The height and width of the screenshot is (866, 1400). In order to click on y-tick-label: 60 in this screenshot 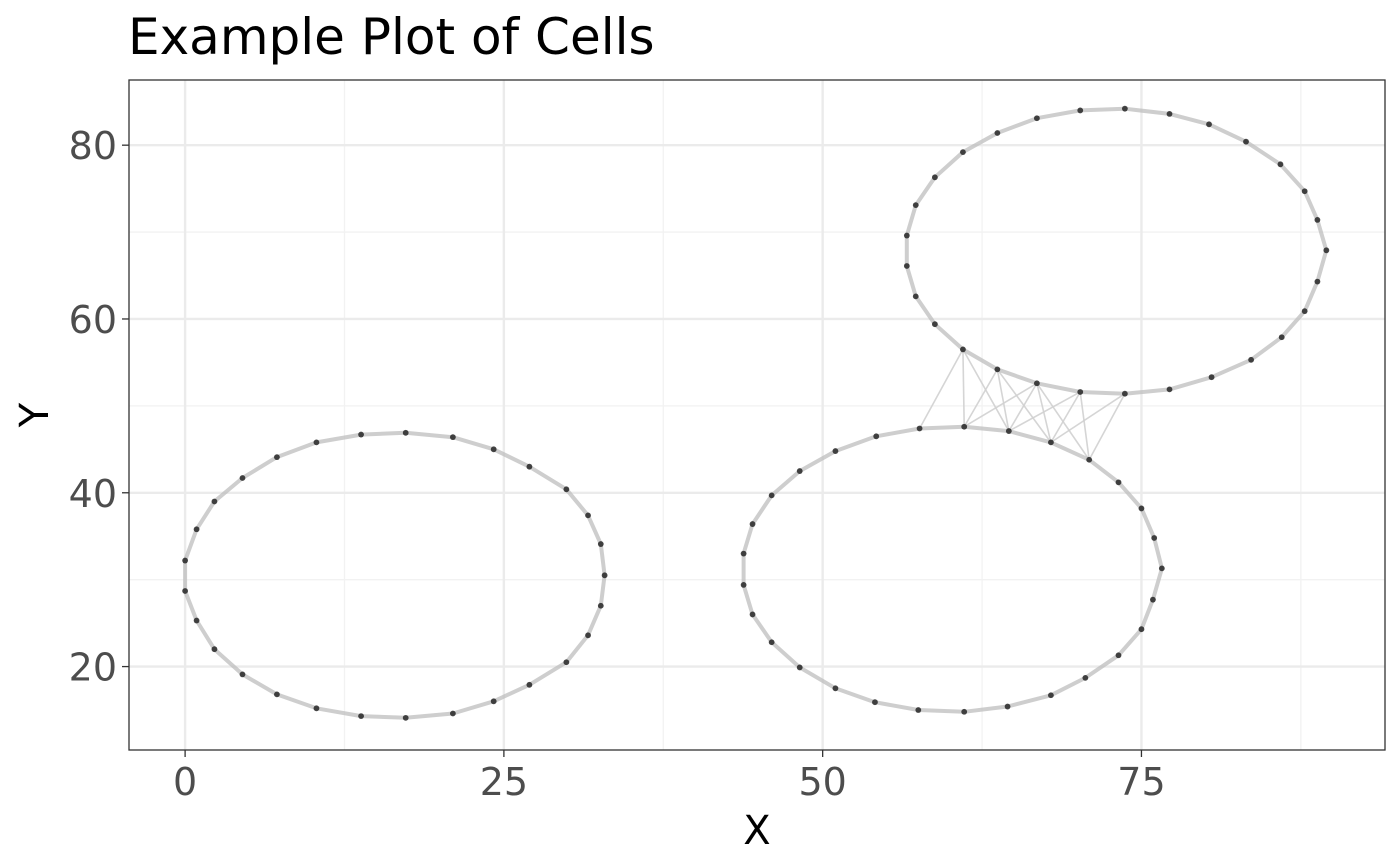, I will do `click(93, 320)`.